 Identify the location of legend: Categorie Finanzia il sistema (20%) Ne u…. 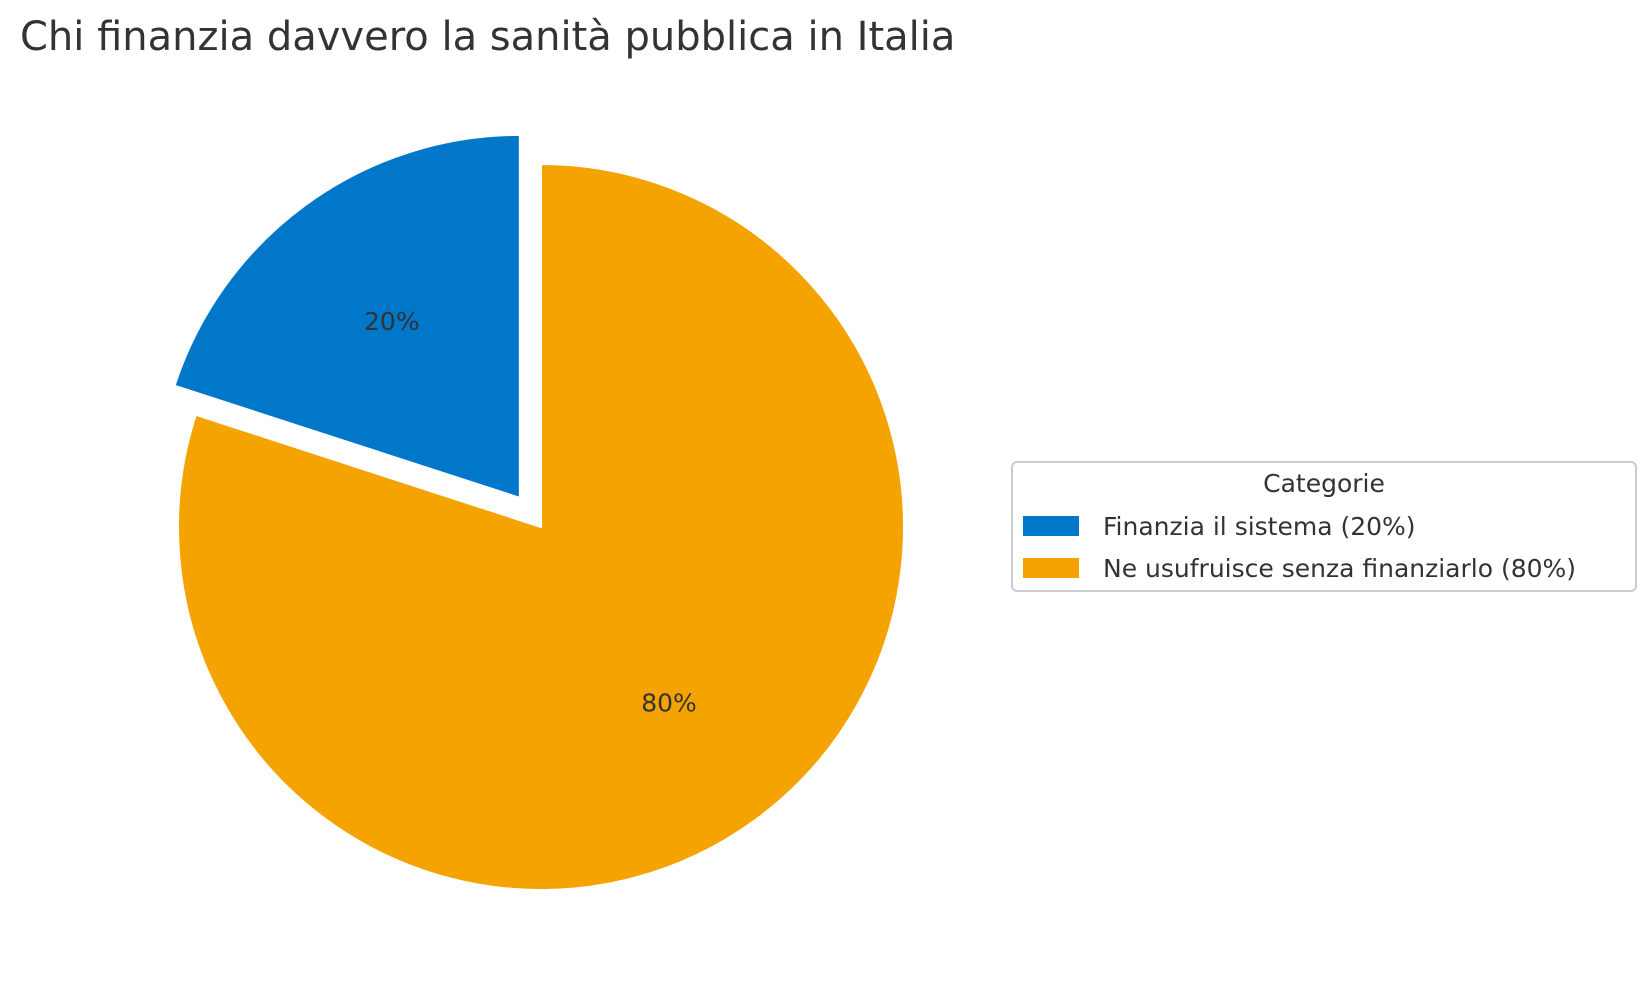
(1324, 526).